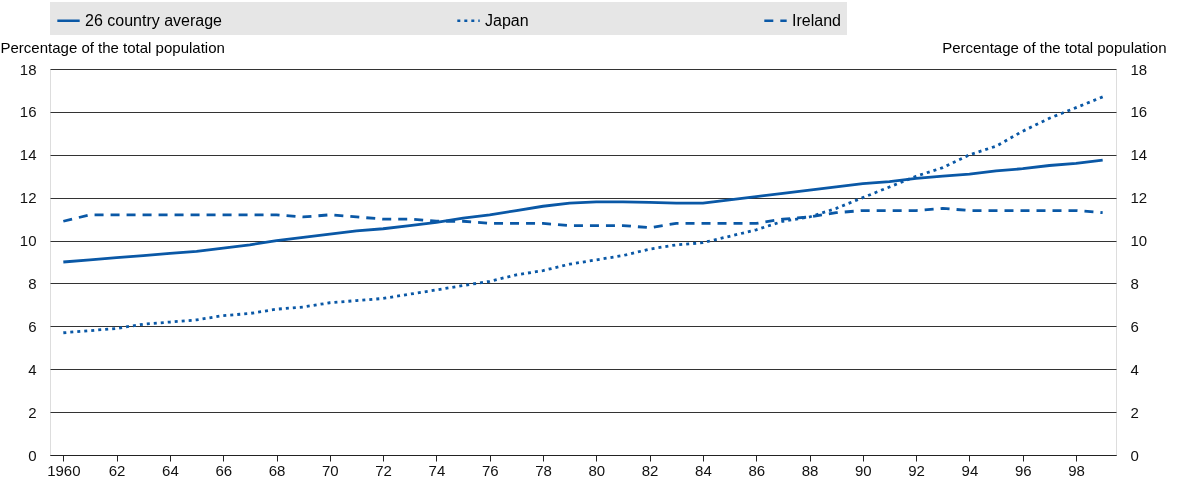 This screenshot has width=1177, height=503. What do you see at coordinates (117, 470) in the screenshot?
I see `x-tick-label: 62` at bounding box center [117, 470].